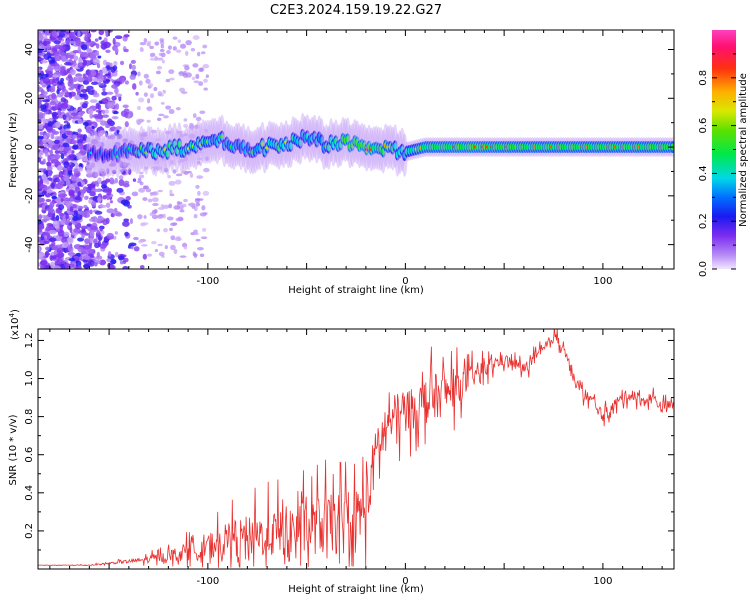 This screenshot has width=750, height=600. What do you see at coordinates (13, 449) in the screenshot?
I see `snr-y-axis-label: SNR (10 * v/v)` at bounding box center [13, 449].